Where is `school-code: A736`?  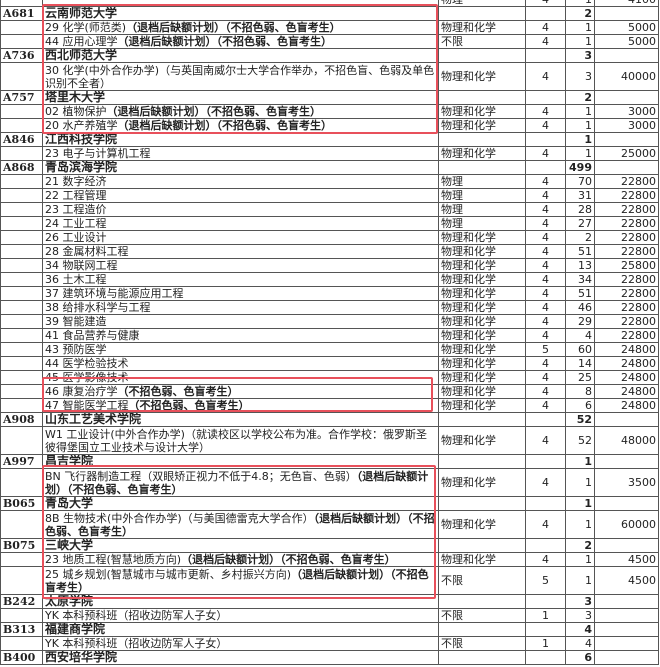
school-code: A736 is located at coordinates (21, 55).